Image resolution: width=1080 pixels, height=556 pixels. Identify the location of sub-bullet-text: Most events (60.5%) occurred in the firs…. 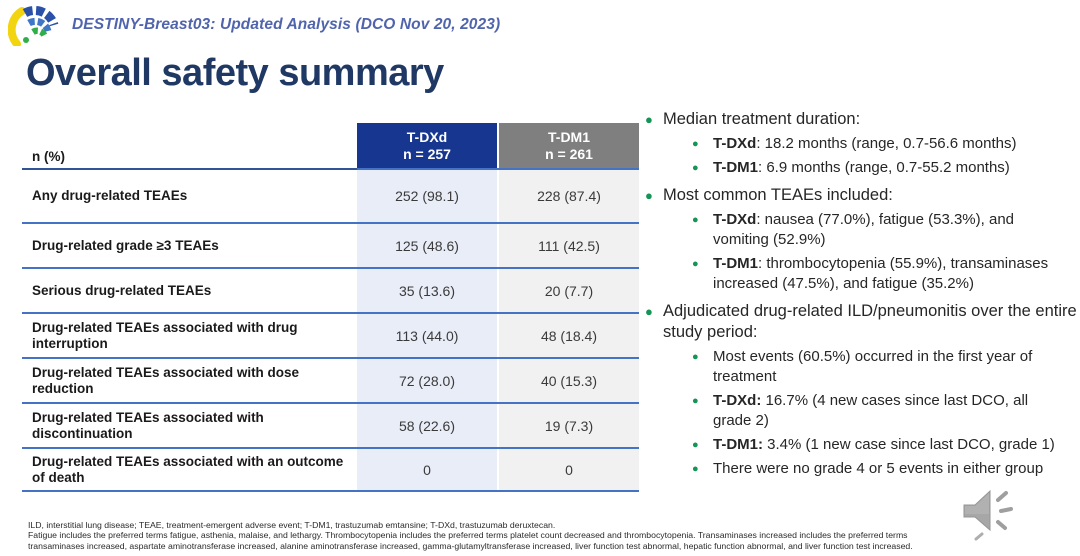
(886, 367).